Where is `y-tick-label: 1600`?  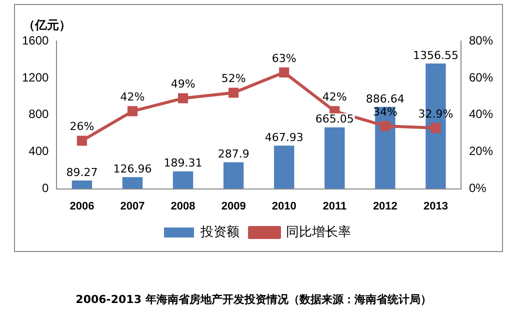 y-tick-label: 1600 is located at coordinates (36, 40).